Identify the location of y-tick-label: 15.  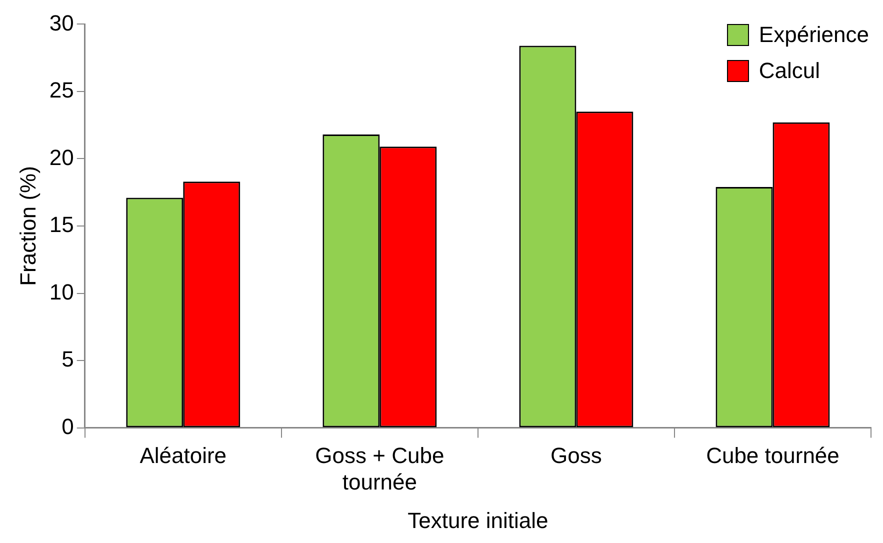
(61, 225).